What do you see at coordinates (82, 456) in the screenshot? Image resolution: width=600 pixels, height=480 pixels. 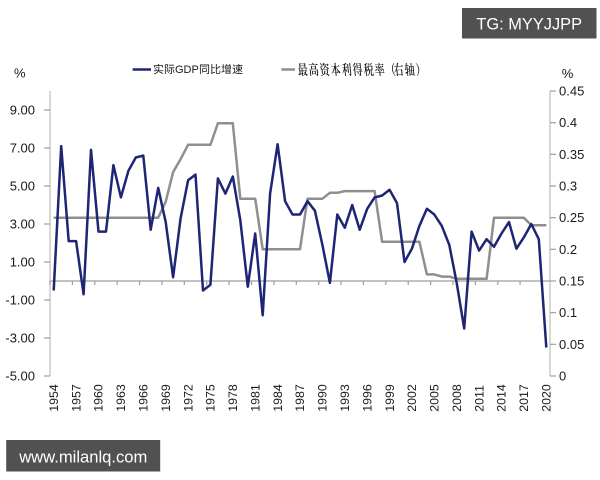 I see `svg-text: www.milanlq.com` at bounding box center [82, 456].